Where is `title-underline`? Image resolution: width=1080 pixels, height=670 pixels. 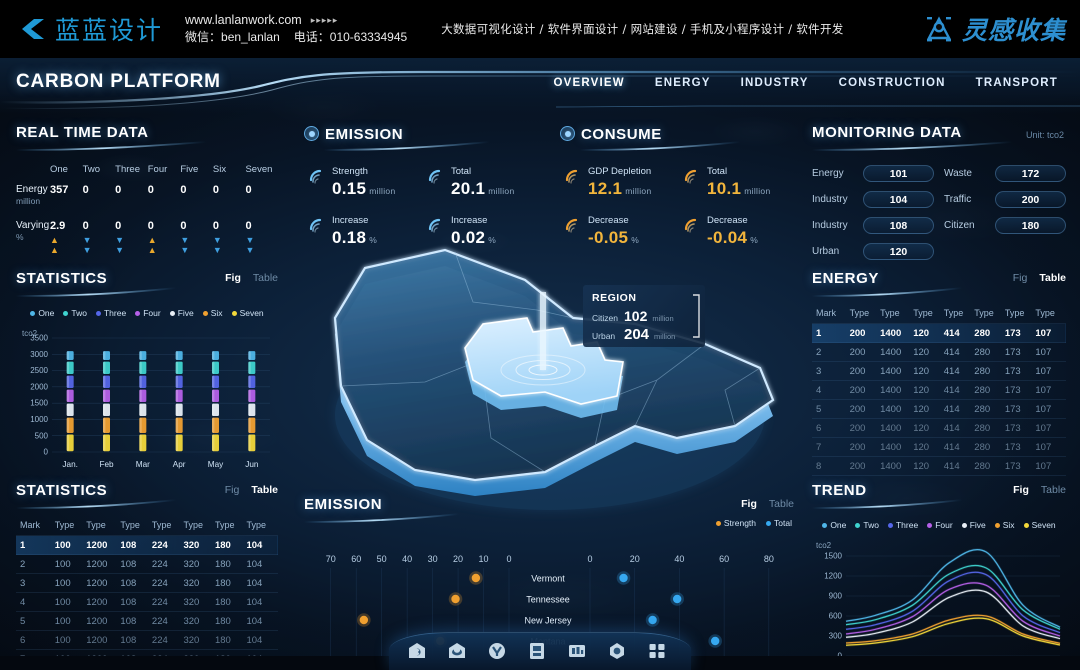
title-underline is located at coordinates (660, 146).